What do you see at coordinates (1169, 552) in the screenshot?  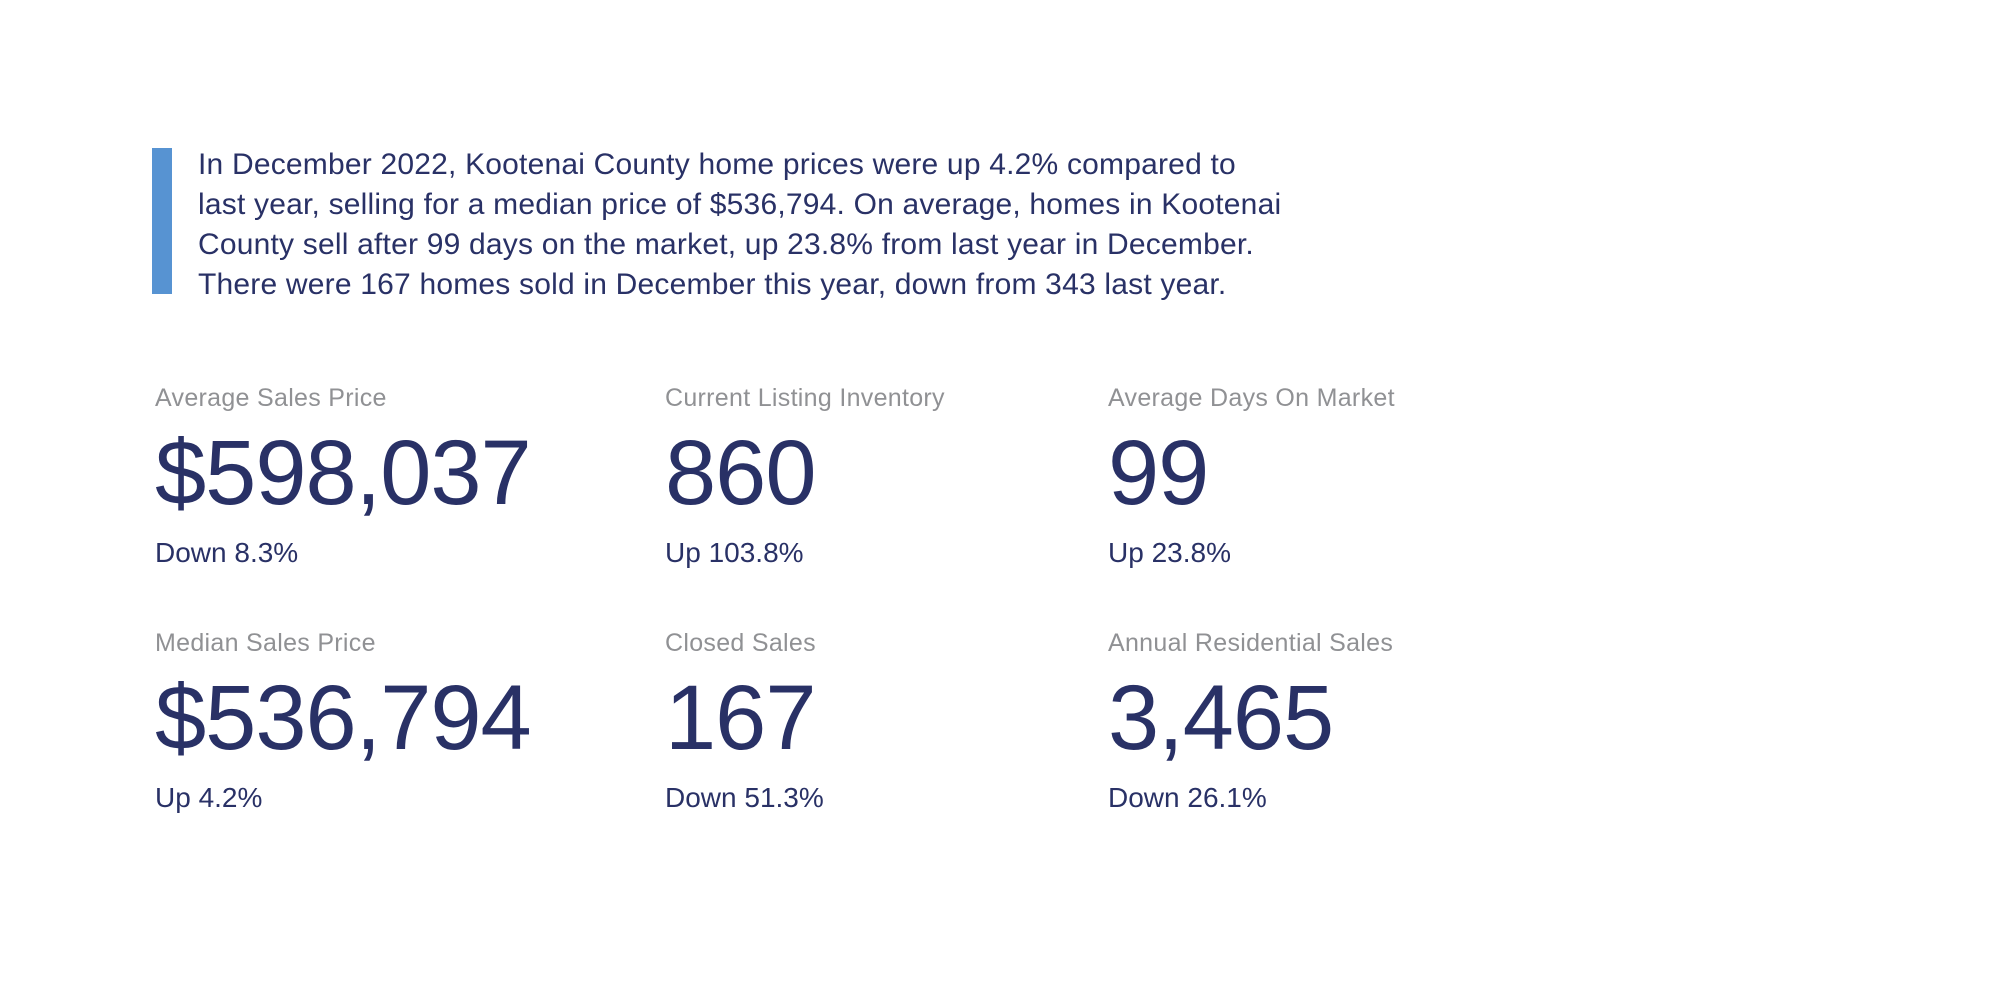 I see `stat-change: Up 23.8%` at bounding box center [1169, 552].